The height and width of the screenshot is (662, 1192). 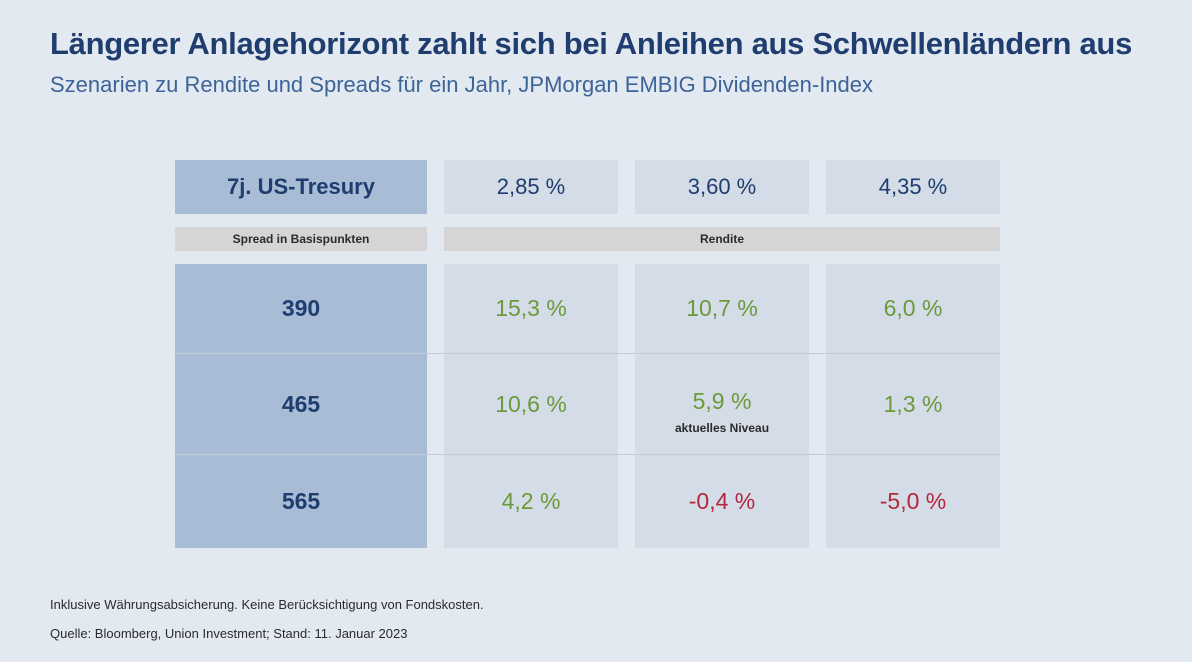 I want to click on return-value: 4,2 %, so click(x=531, y=501).